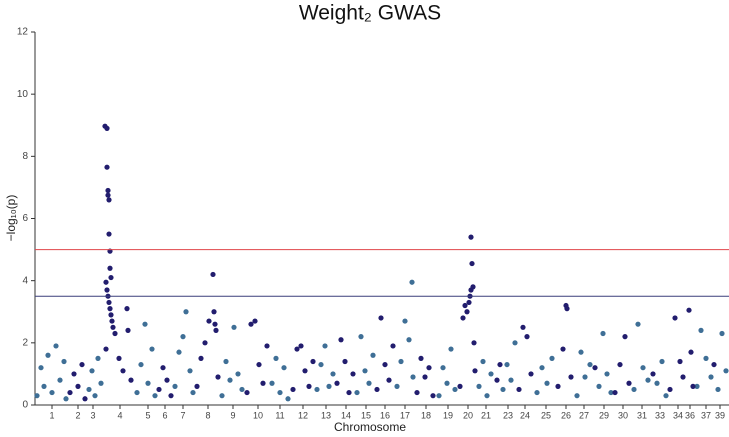 This screenshot has height=437, width=729. Describe the element at coordinates (508, 415) in the screenshot. I see `x-tick-label: 23` at that location.